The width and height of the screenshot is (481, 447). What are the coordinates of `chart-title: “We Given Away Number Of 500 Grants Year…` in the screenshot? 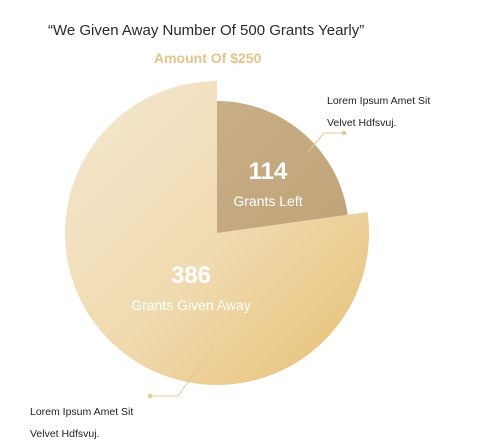 It's located at (206, 30).